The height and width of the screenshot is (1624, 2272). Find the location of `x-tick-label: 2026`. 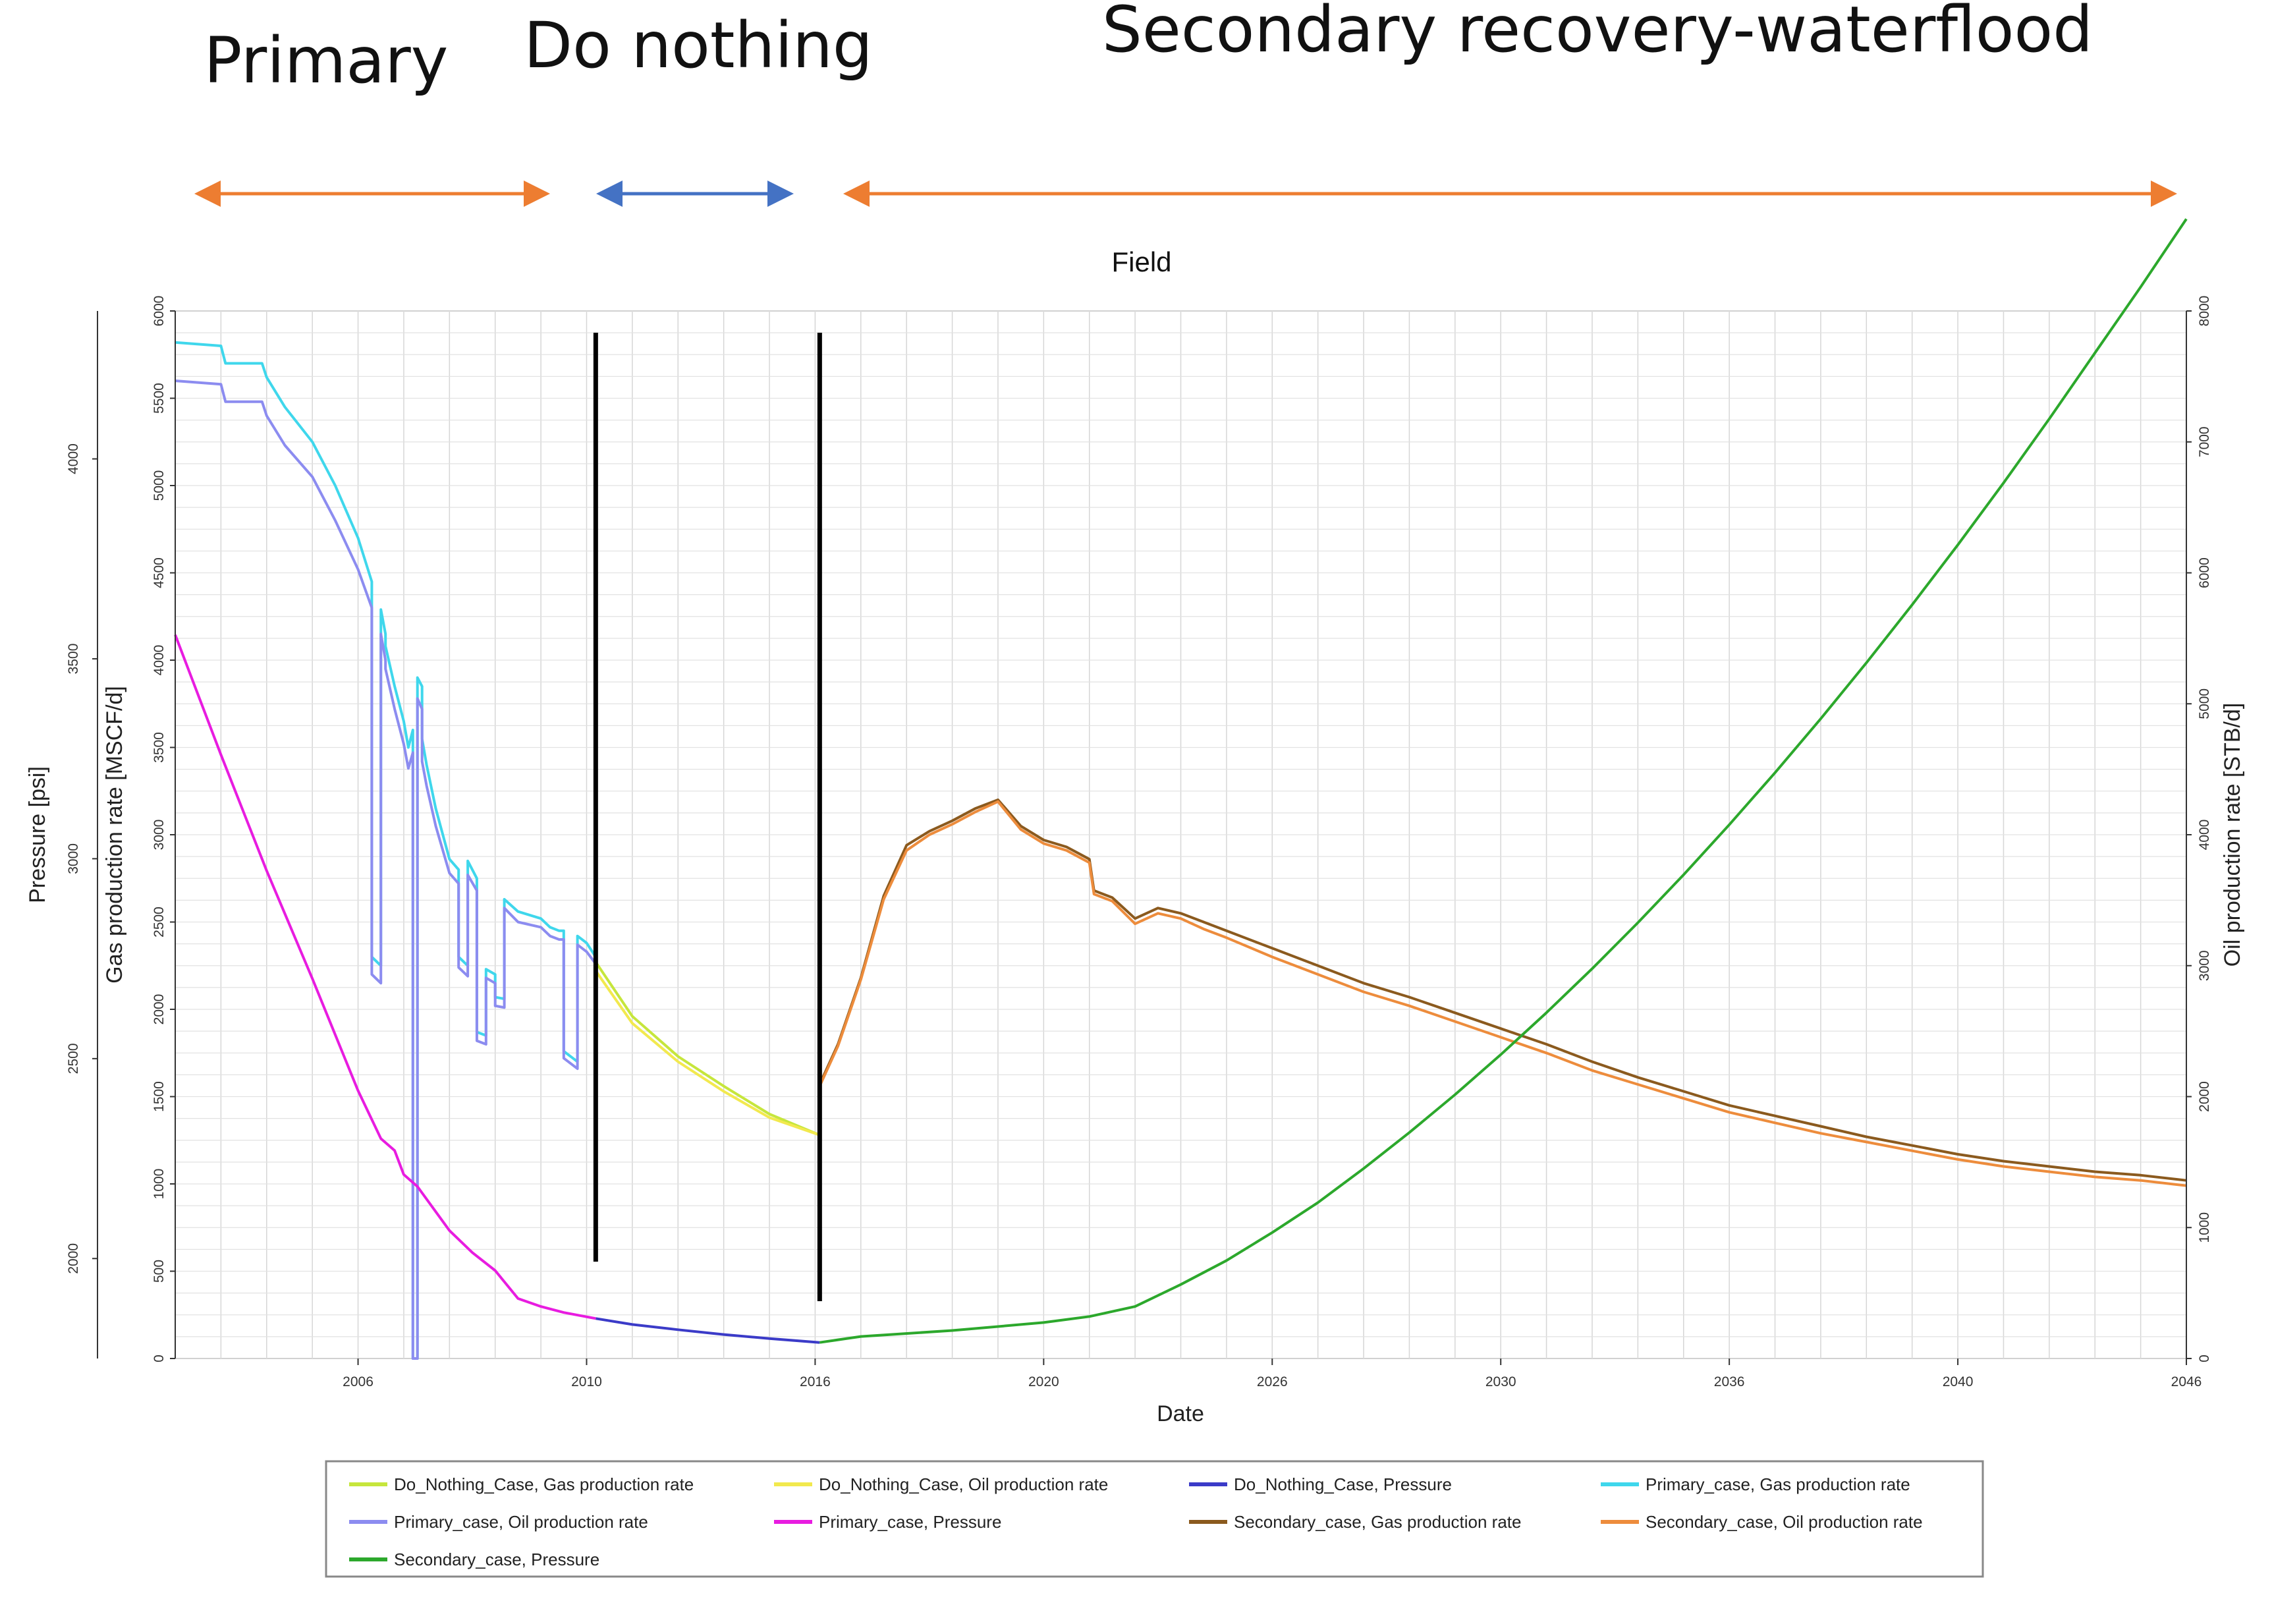

x-tick-label: 2026 is located at coordinates (1272, 1381).